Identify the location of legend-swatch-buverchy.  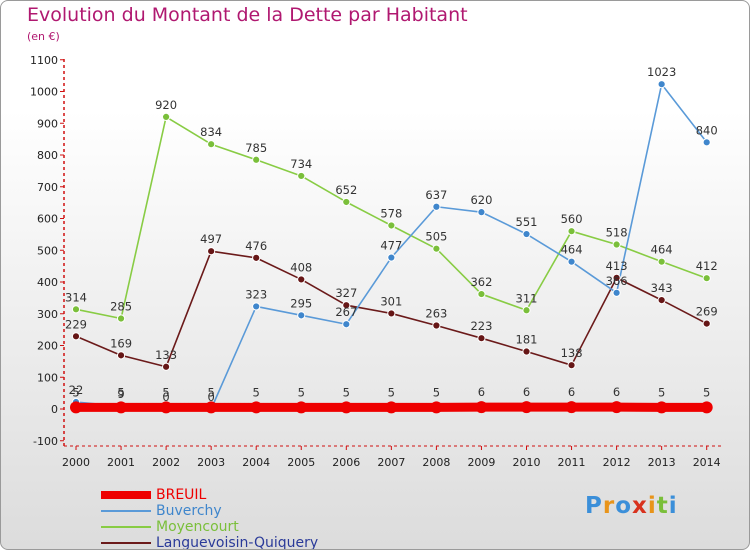
(126, 511).